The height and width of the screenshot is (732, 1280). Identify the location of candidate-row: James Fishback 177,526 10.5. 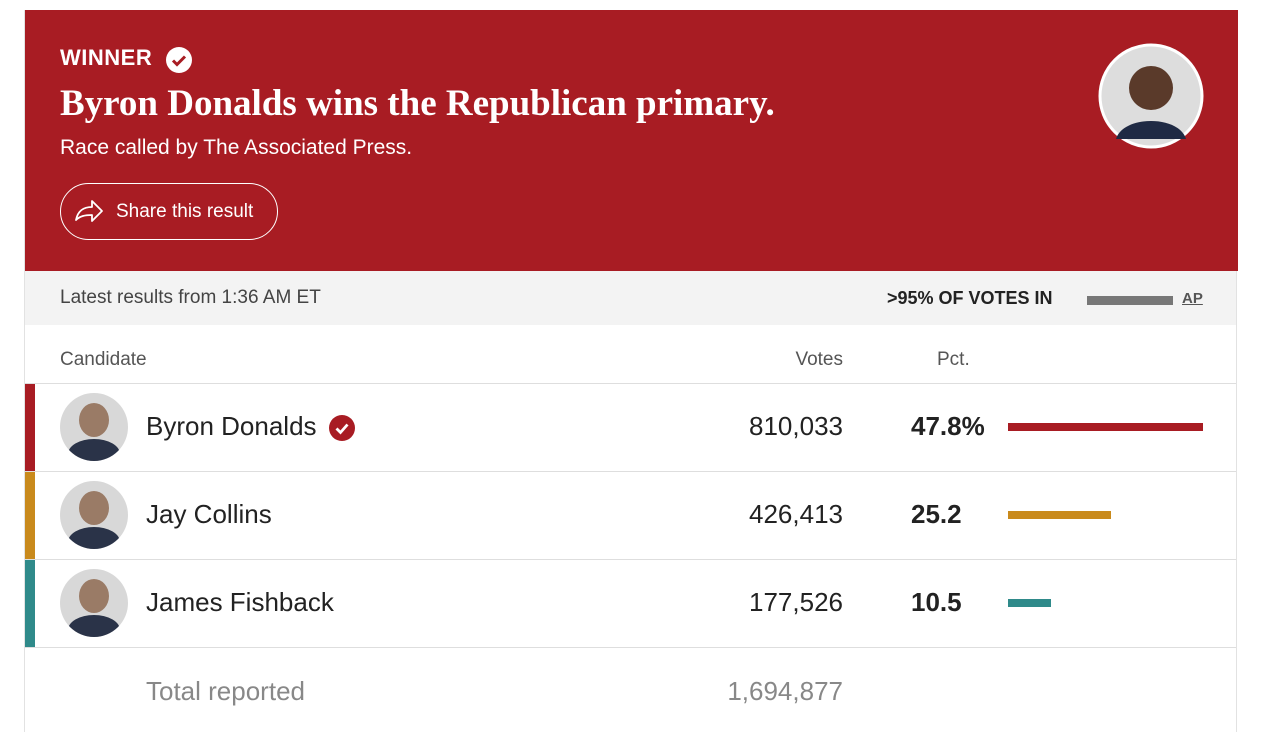
(630, 603).